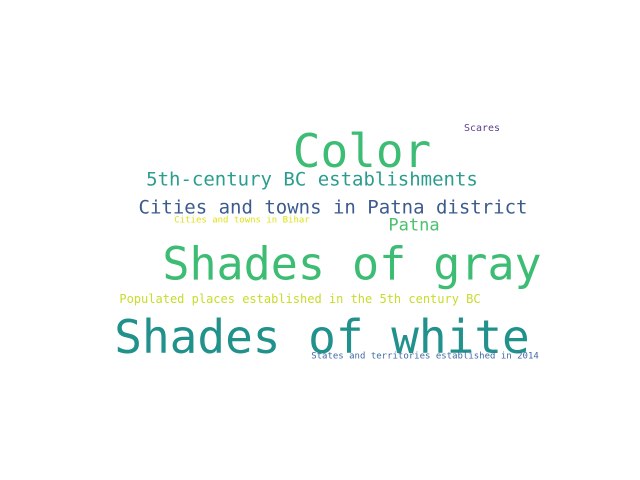 The width and height of the screenshot is (640, 480). I want to click on word-color: Color, so click(362, 151).